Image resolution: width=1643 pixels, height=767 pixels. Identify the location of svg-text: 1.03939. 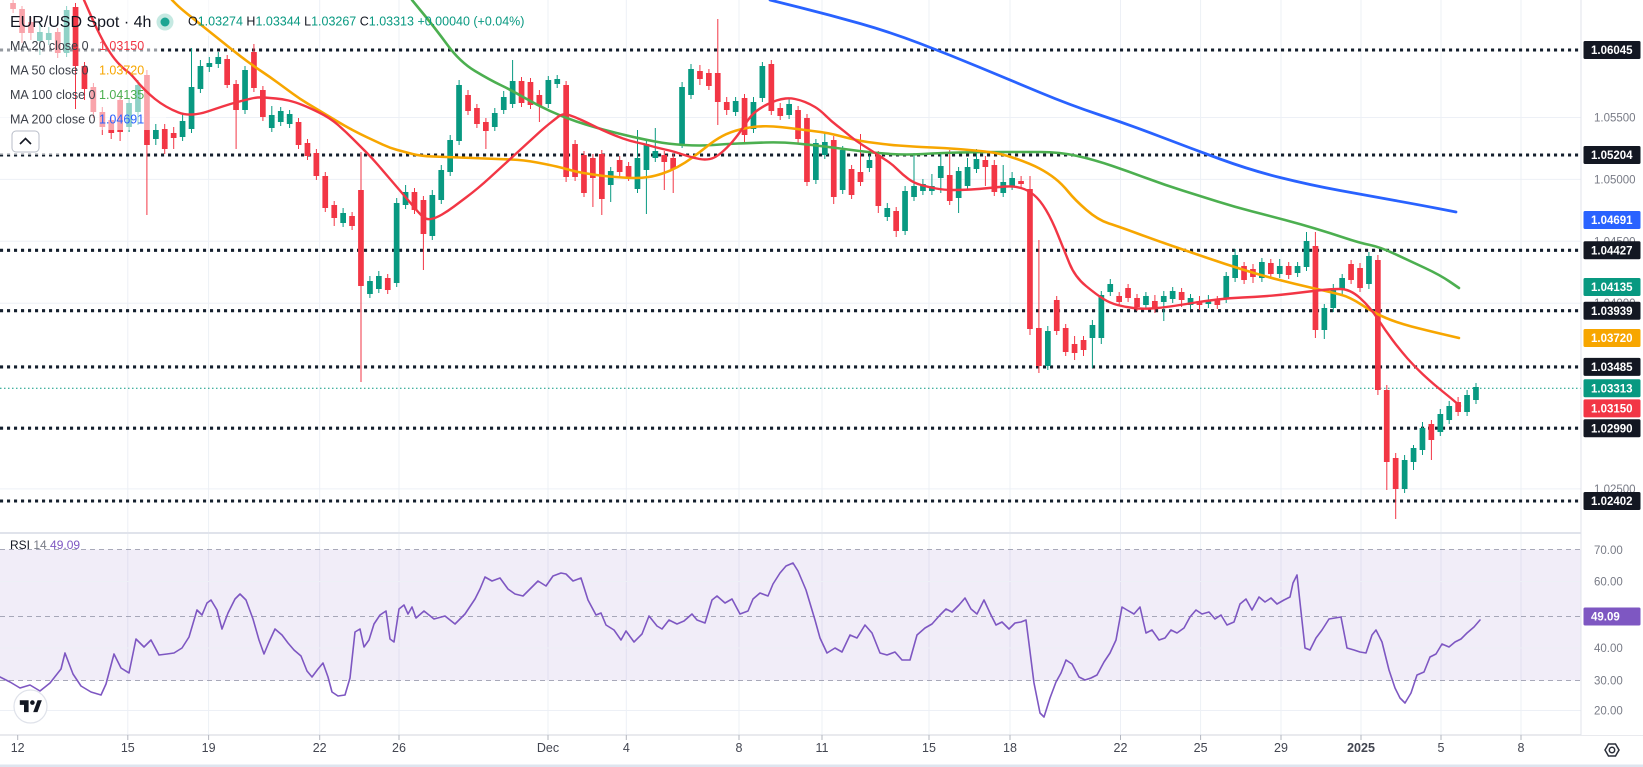
(1612, 312).